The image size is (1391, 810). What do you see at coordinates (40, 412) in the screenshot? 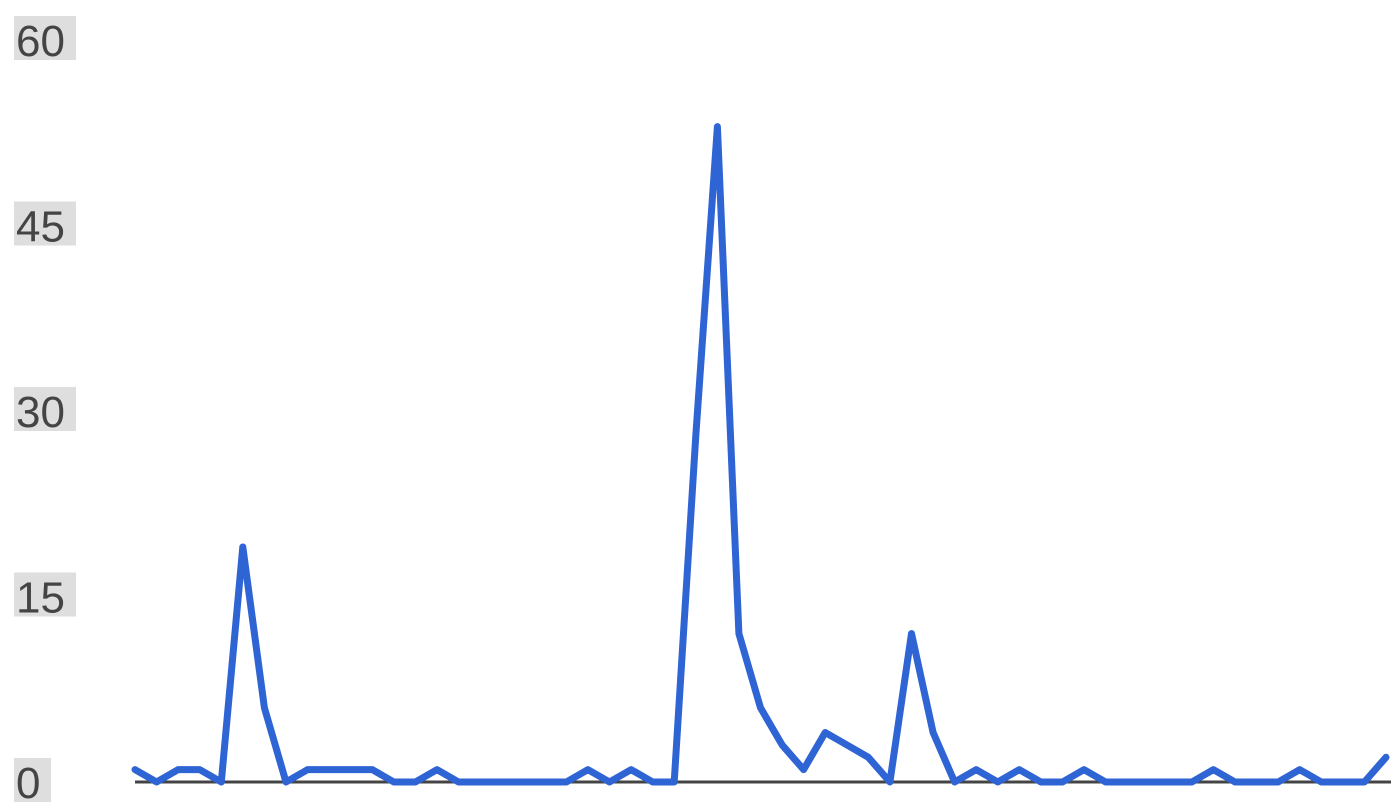
I see `y-tick-label: 30` at bounding box center [40, 412].